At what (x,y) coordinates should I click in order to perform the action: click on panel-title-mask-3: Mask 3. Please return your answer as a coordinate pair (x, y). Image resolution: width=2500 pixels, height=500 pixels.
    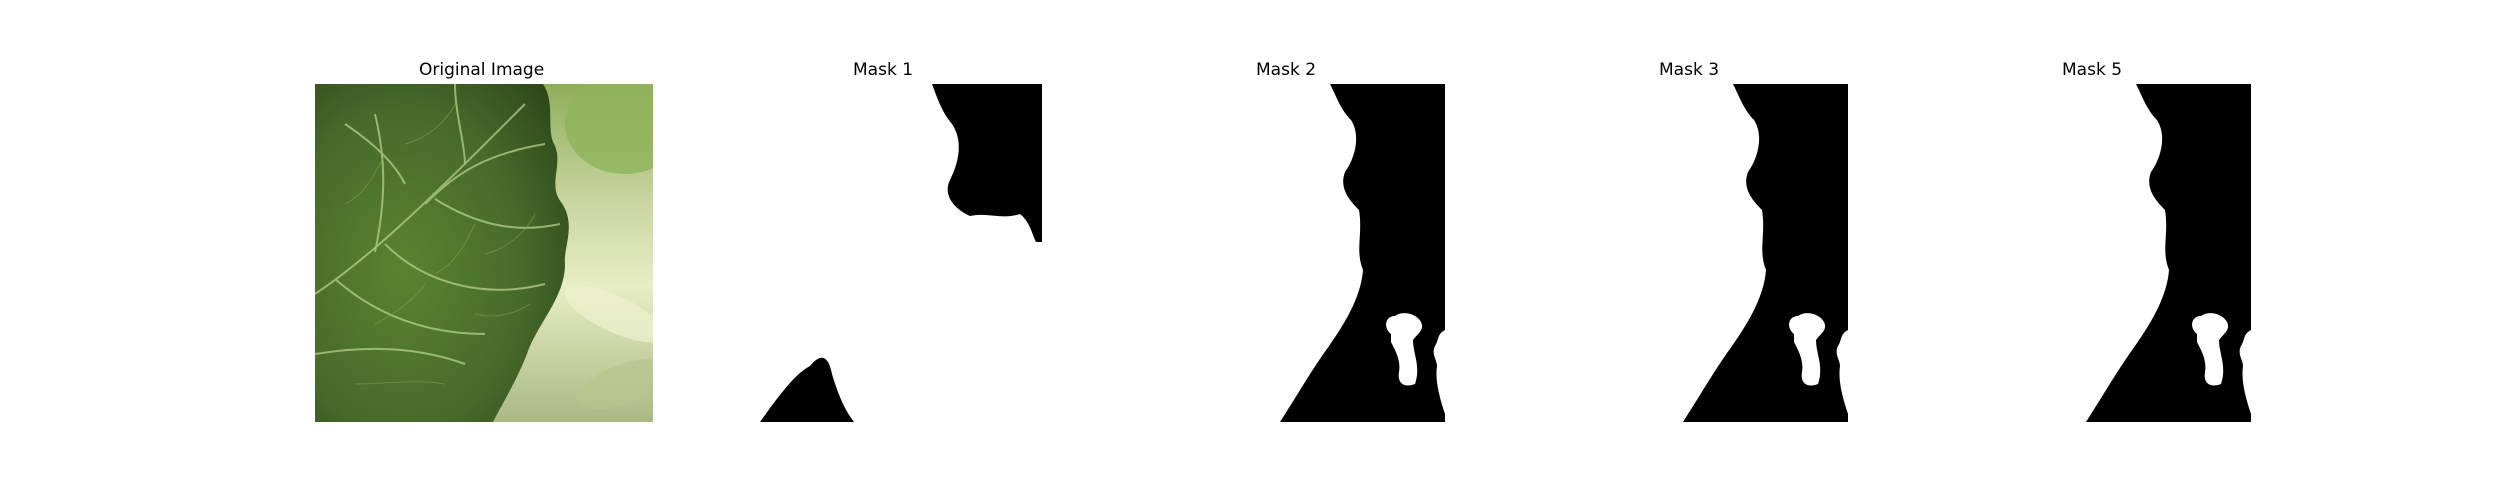
    Looking at the image, I should click on (1689, 70).